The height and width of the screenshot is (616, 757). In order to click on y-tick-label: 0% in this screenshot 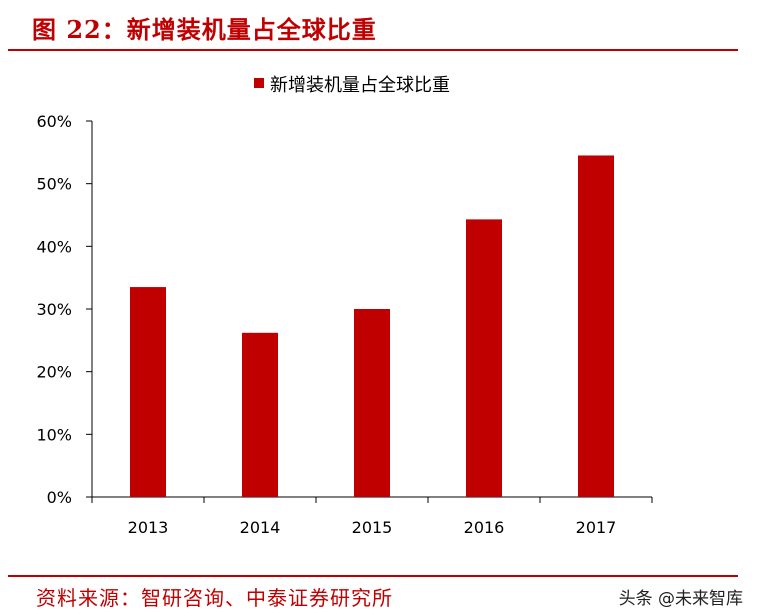, I will do `click(59, 497)`.